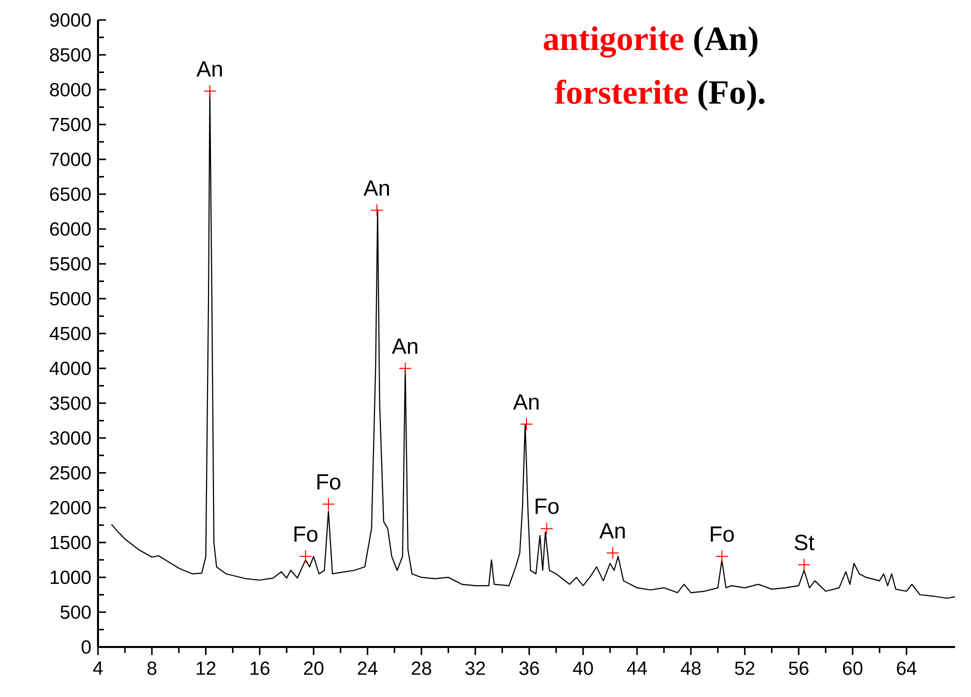 The width and height of the screenshot is (971, 697). What do you see at coordinates (260, 668) in the screenshot?
I see `x-tick-label: 16` at bounding box center [260, 668].